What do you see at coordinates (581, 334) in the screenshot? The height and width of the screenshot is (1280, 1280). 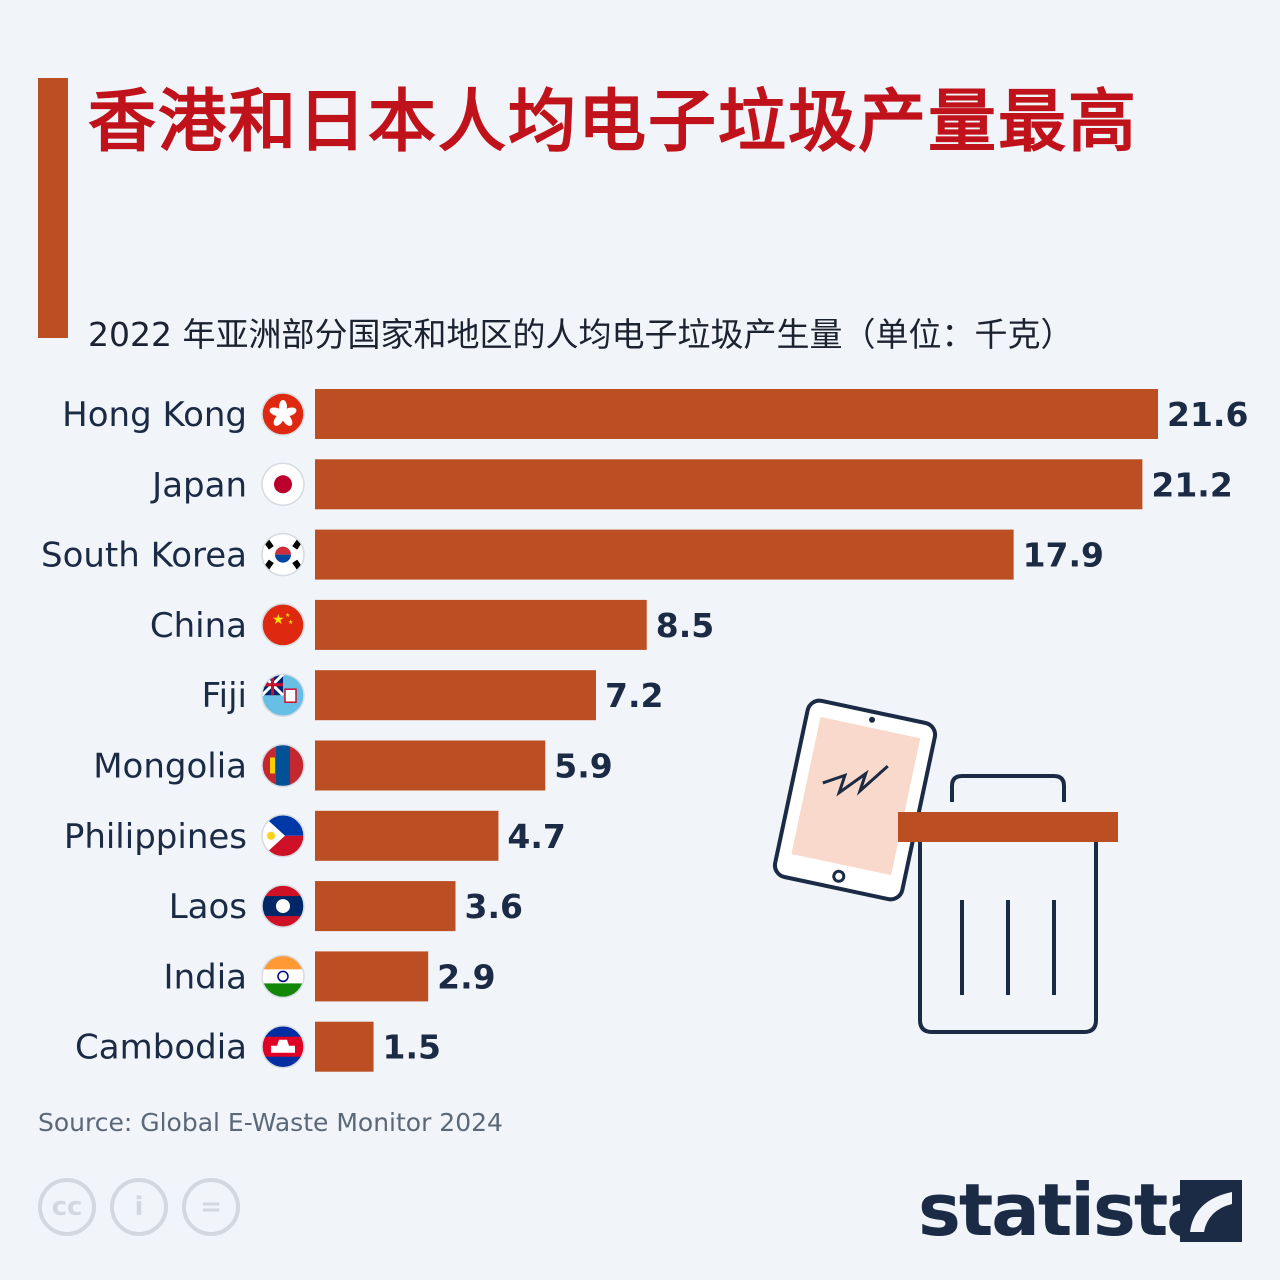 I see `chart-subtitle: 2022 年亚洲部分国家和地区的人均电子垃圾产生量（单位：千克）` at bounding box center [581, 334].